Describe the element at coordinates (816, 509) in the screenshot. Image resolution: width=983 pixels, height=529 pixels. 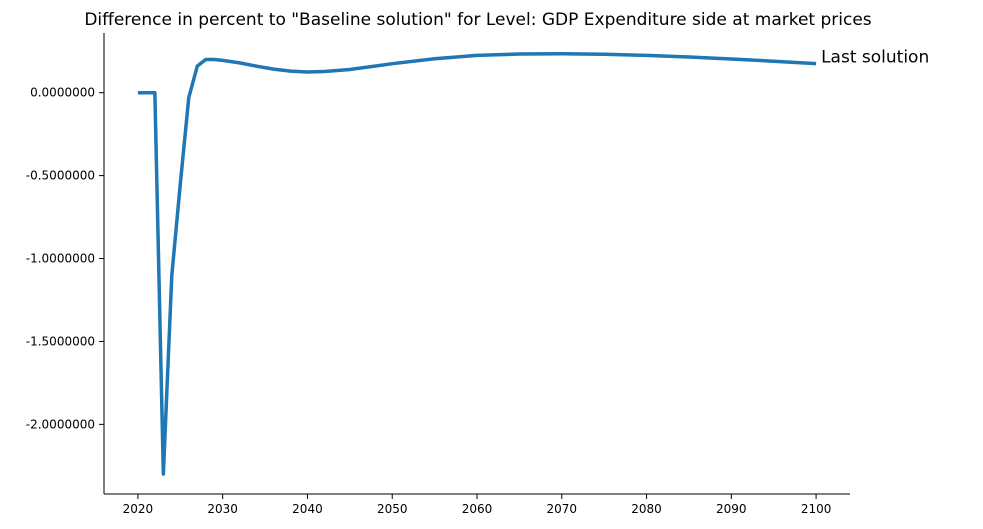
I see `x-tick-label: 2100` at that location.